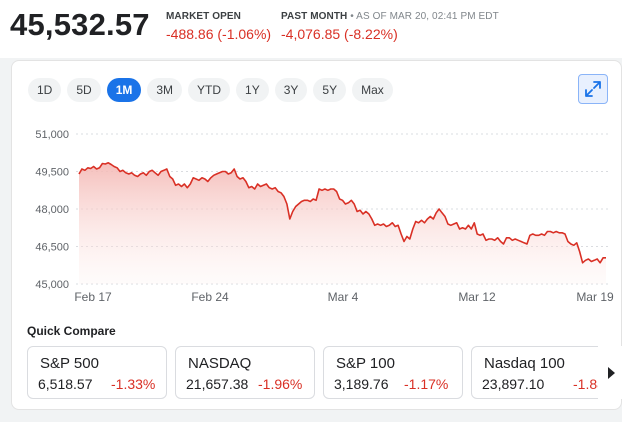 This screenshot has height=422, width=622. I want to click on range-button-1m: 1M, so click(124, 90).